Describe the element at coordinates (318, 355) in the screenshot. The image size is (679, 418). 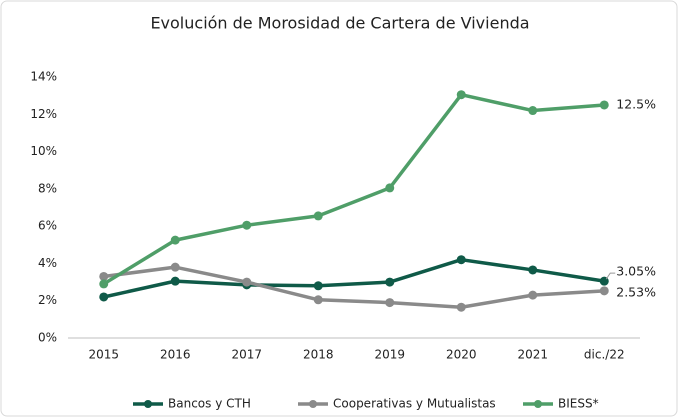
I see `x-tick-label: 2018` at that location.